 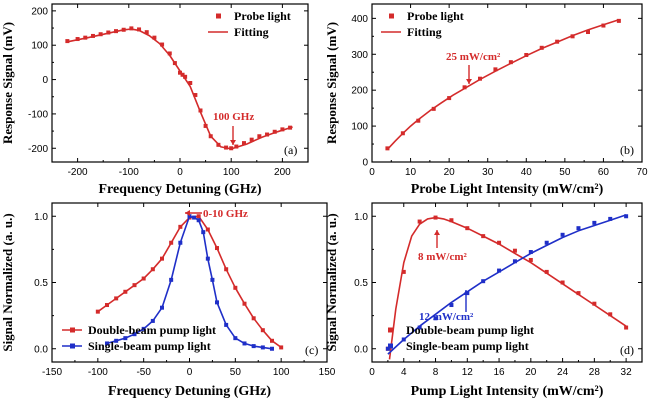 I want to click on annotation: 100 GHz, so click(x=233, y=128).